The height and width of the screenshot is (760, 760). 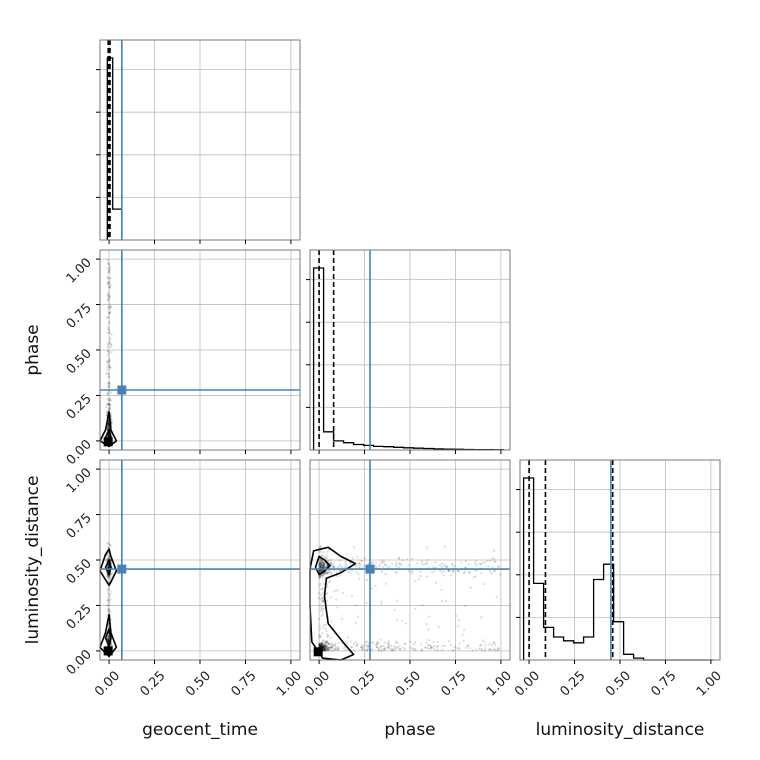 What do you see at coordinates (79, 452) in the screenshot?
I see `y-tick-label: 0.00` at bounding box center [79, 452].